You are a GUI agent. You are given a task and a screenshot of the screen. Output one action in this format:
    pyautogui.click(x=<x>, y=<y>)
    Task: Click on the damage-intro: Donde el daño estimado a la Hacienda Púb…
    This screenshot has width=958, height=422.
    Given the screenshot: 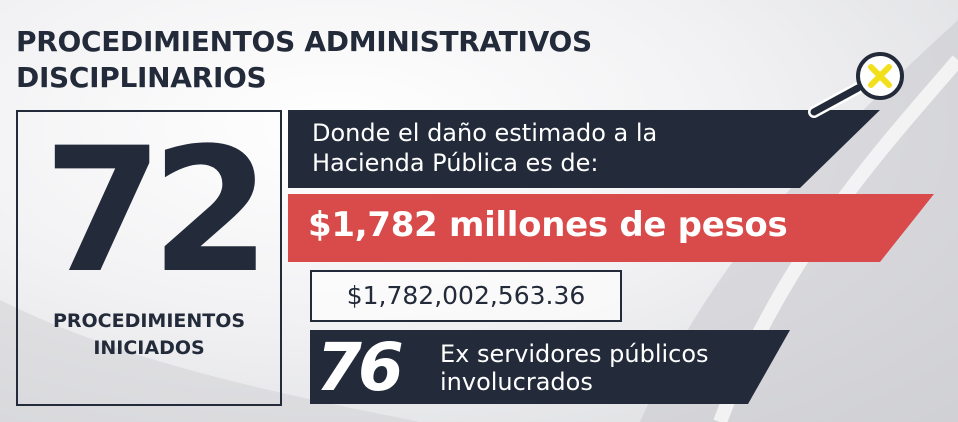 What is the action you would take?
    pyautogui.click(x=484, y=148)
    